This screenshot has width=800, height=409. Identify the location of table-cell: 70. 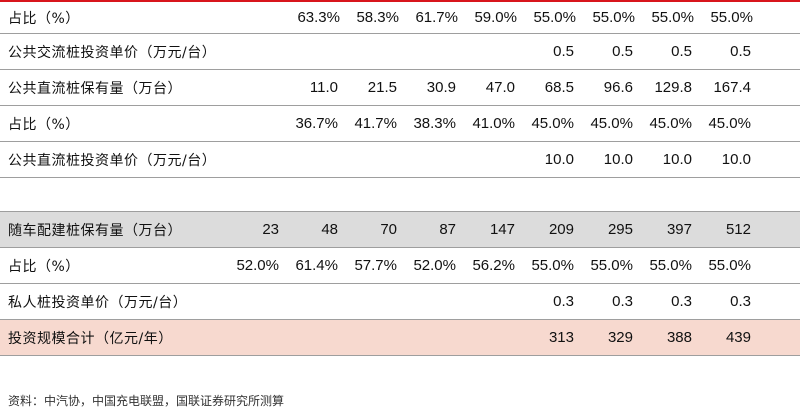
(388, 229).